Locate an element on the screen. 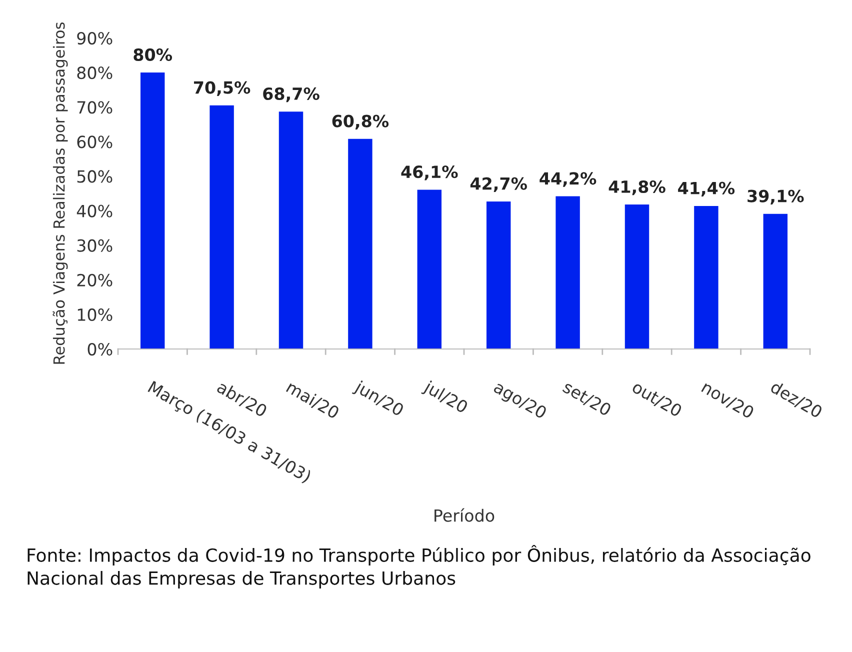 The height and width of the screenshot is (652, 852). y-tick-label: 20% is located at coordinates (94, 280).